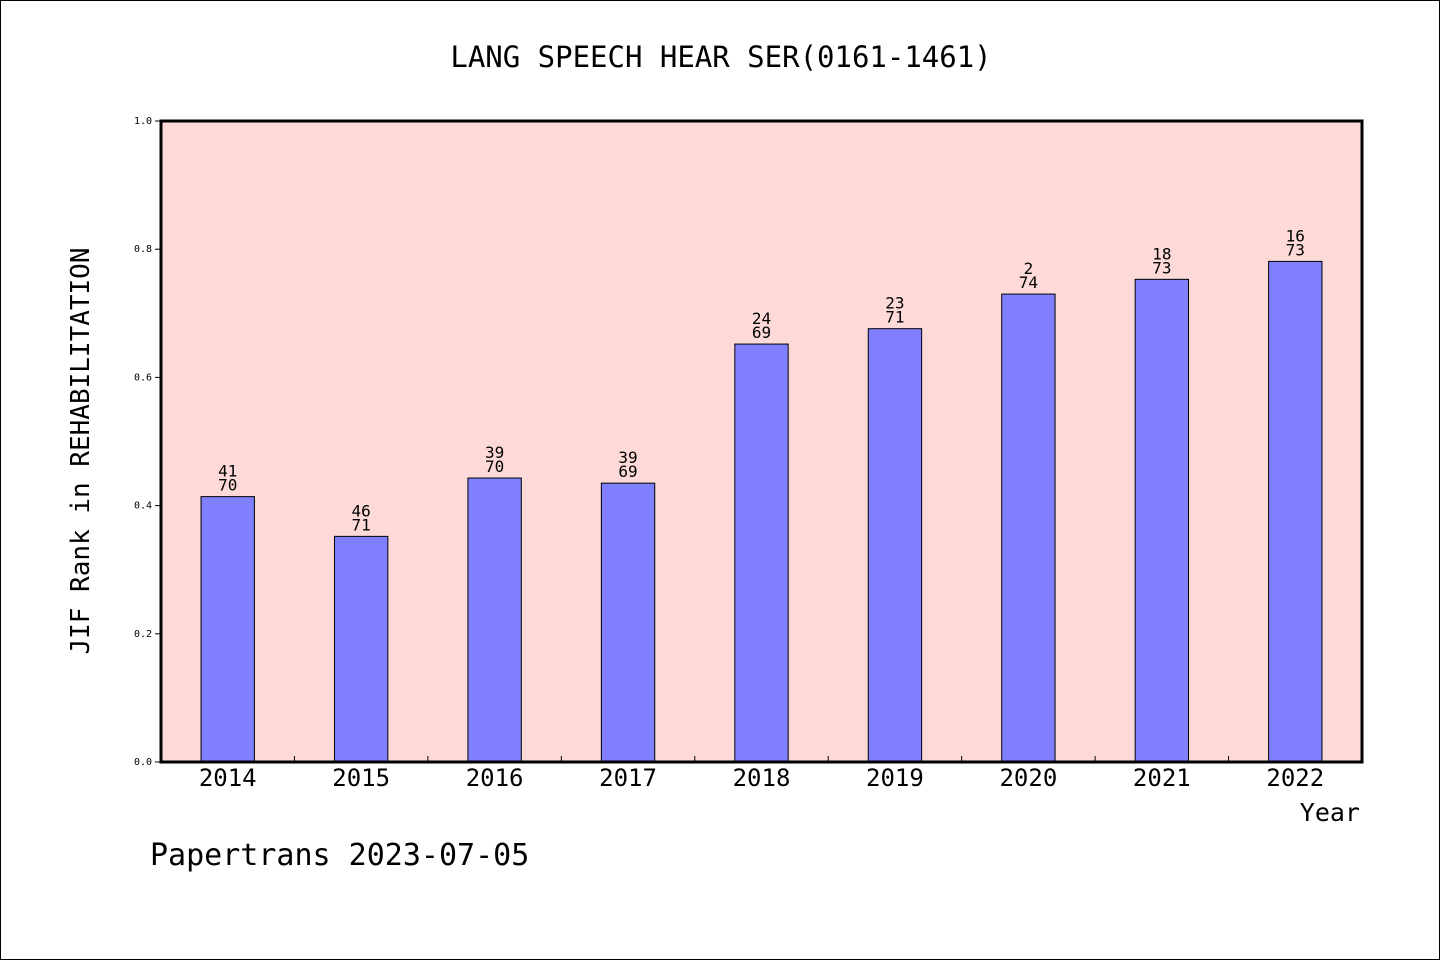 This screenshot has height=964, width=1440. Describe the element at coordinates (227, 471) in the screenshot. I see `bar-label-rank-2014: 41` at that location.